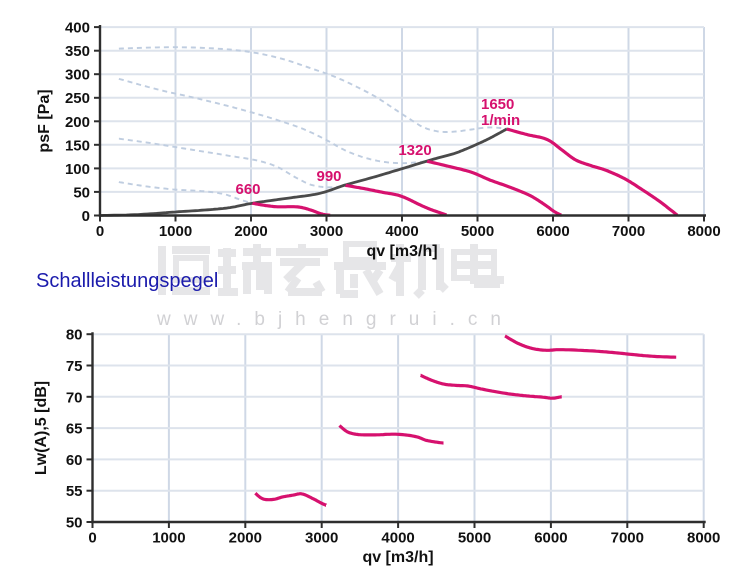 This screenshot has width=750, height=583. What do you see at coordinates (77, 75) in the screenshot?
I see `svg-text: 300` at bounding box center [77, 75].